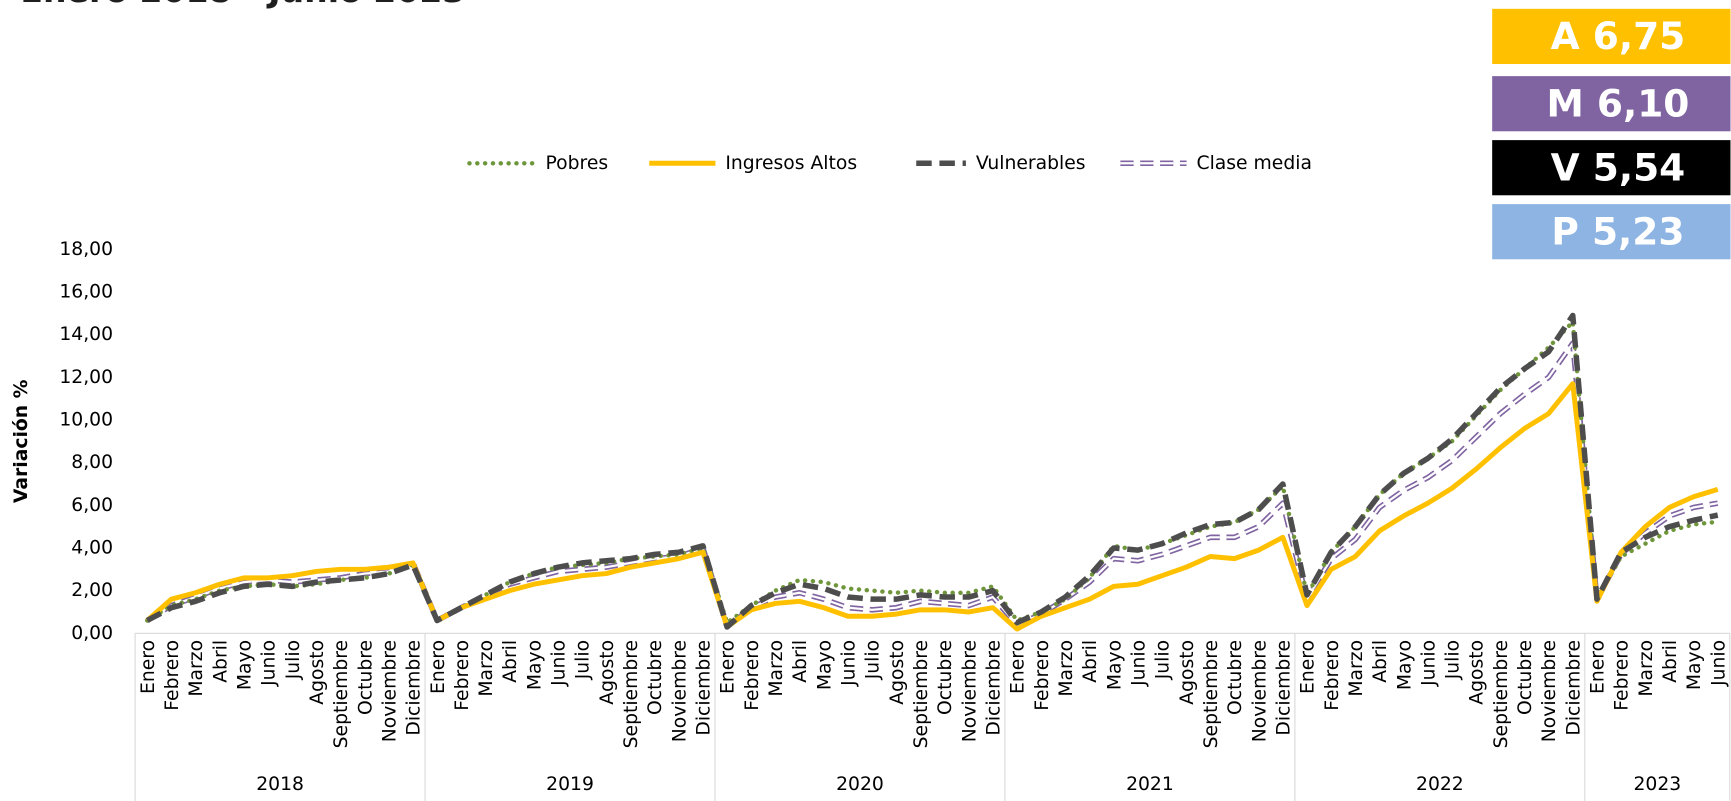 Image resolution: width=1731 pixels, height=801 pixels. I want to click on x-group-label: 2020, so click(860, 784).